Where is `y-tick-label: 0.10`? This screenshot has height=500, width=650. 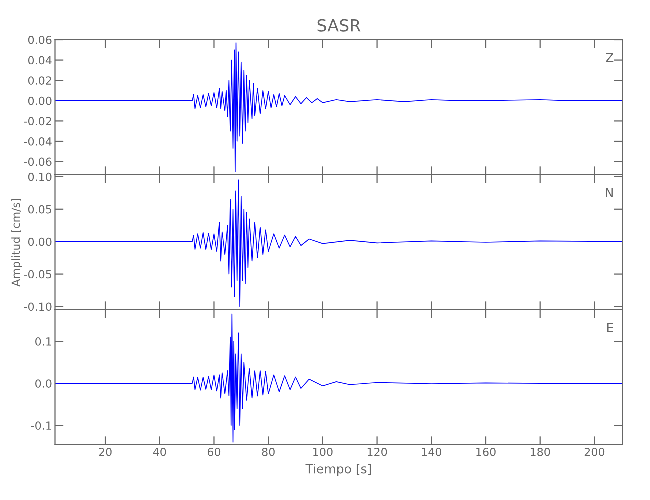 y-tick-label: 0.10 is located at coordinates (40, 177).